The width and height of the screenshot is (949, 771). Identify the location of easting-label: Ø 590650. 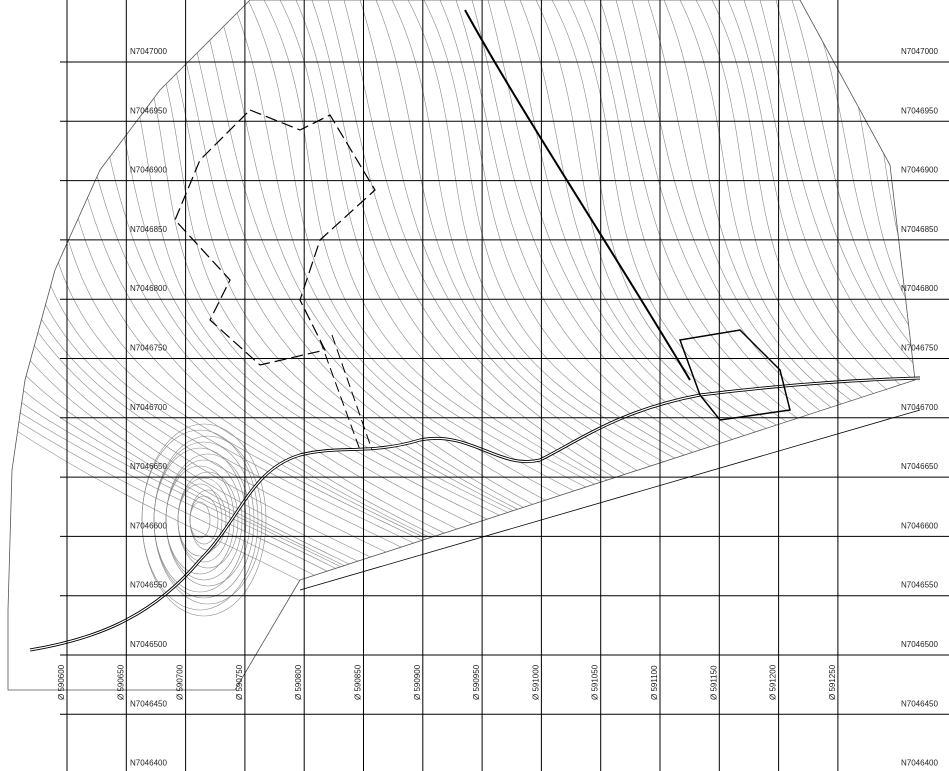
(120, 682).